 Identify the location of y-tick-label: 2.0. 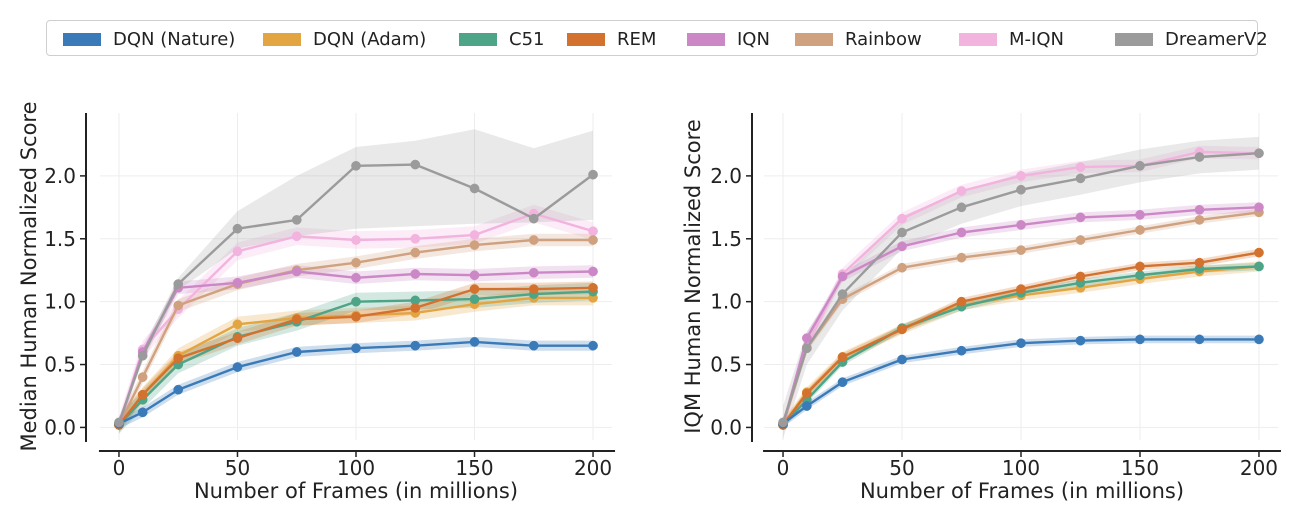
(726, 176).